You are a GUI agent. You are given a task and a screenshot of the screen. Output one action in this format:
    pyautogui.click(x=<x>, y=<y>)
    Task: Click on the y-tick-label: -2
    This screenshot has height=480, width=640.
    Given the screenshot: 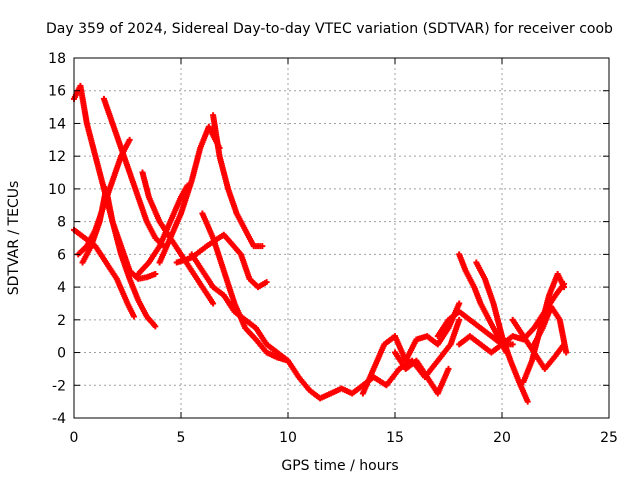 What is the action you would take?
    pyautogui.click(x=59, y=386)
    